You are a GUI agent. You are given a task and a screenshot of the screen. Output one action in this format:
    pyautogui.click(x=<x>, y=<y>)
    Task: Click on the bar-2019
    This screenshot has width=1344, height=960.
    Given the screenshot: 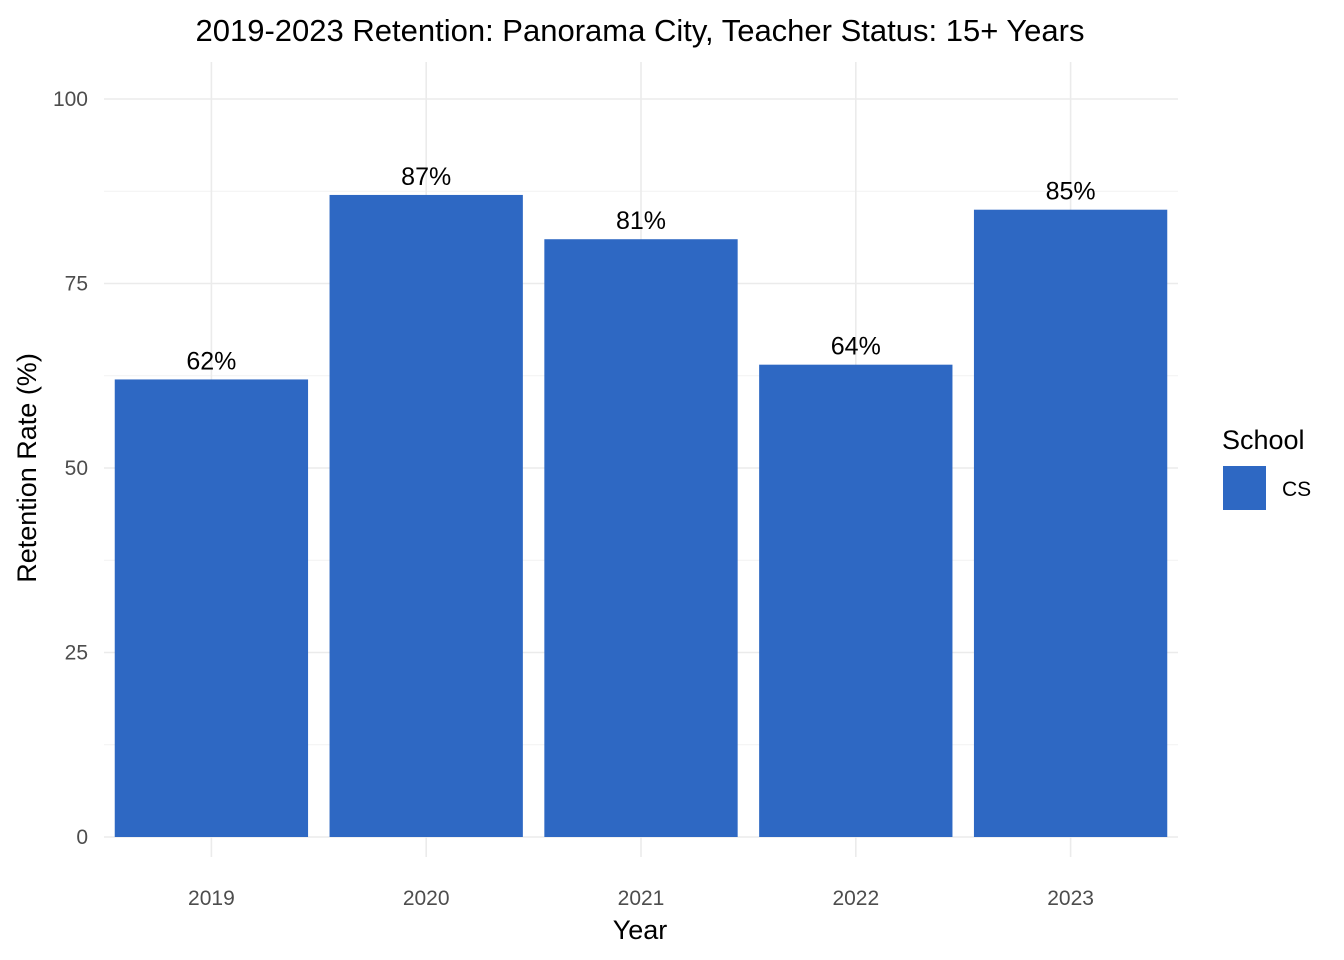 What is the action you would take?
    pyautogui.click(x=211, y=608)
    